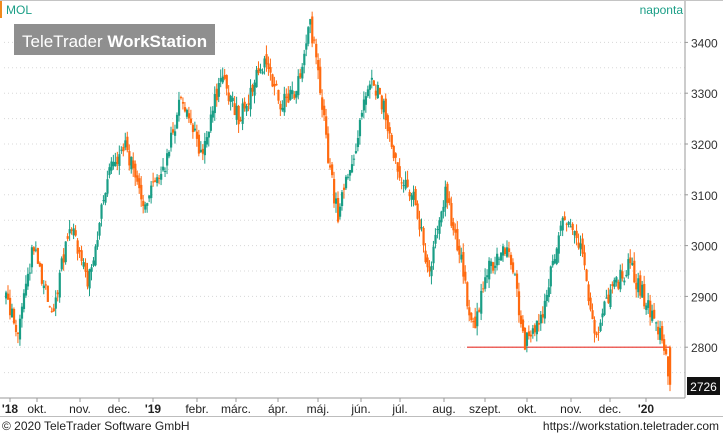  Describe the element at coordinates (318, 409) in the screenshot. I see `x-tick-label: máj.` at that location.